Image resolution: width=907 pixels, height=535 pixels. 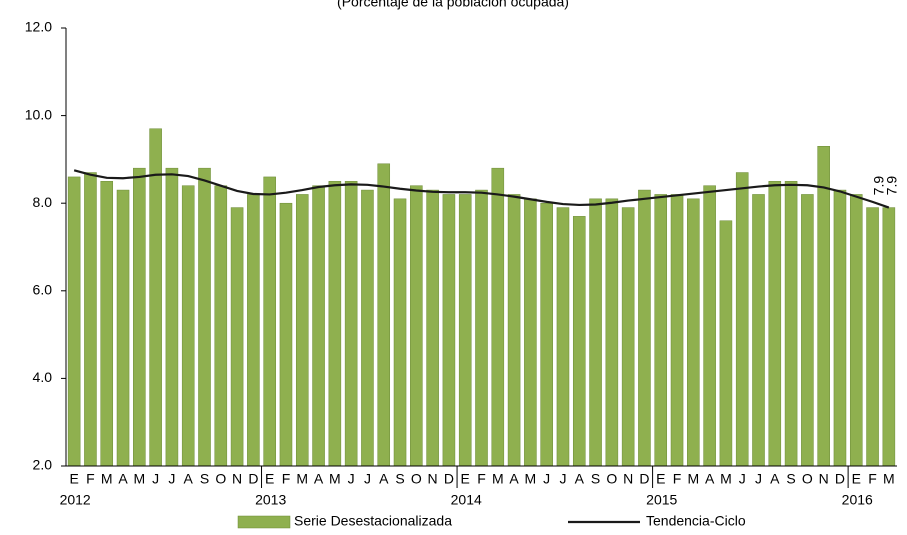 I want to click on legend-label: Tendencia-Ciclo, so click(x=696, y=521).